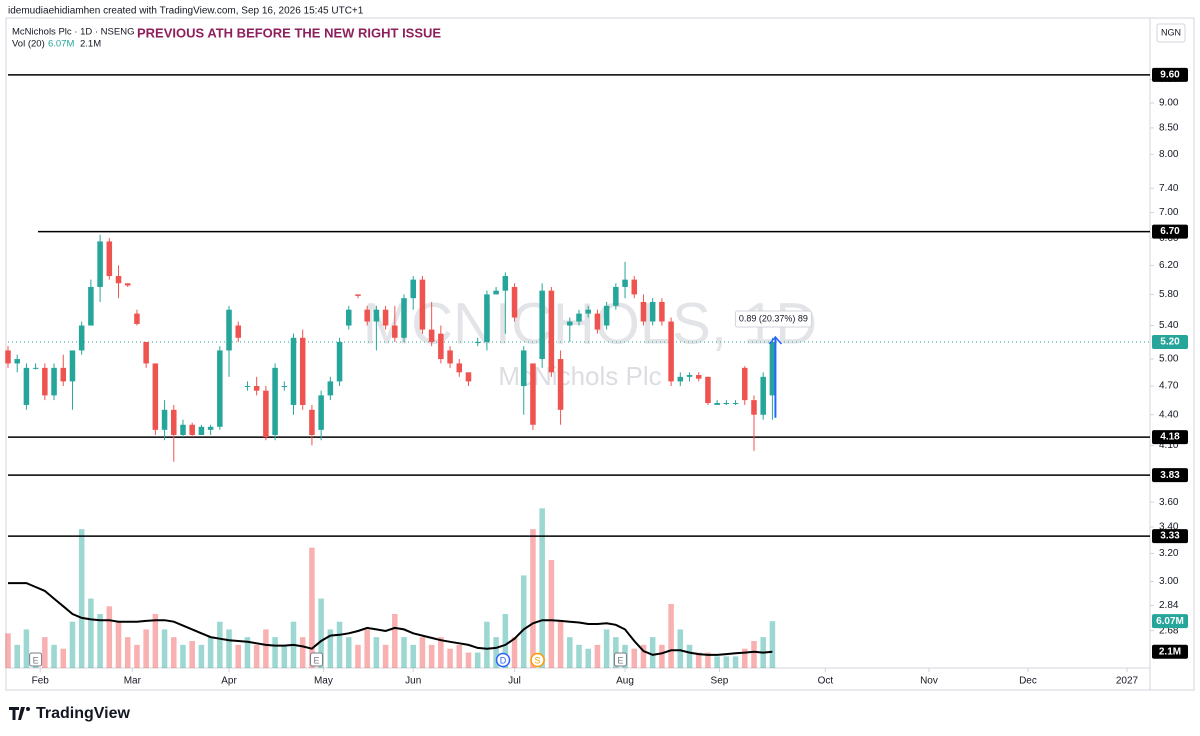 Image resolution: width=1200 pixels, height=736 pixels. Describe the element at coordinates (929, 681) in the screenshot. I see `x-tick-label: Nov` at that location.